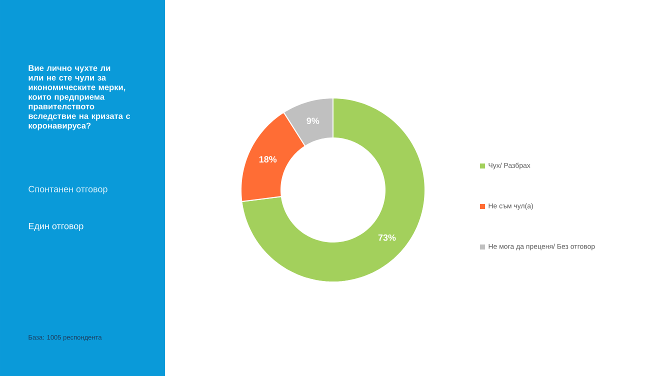  I want to click on text: Един отговор, so click(56, 227).